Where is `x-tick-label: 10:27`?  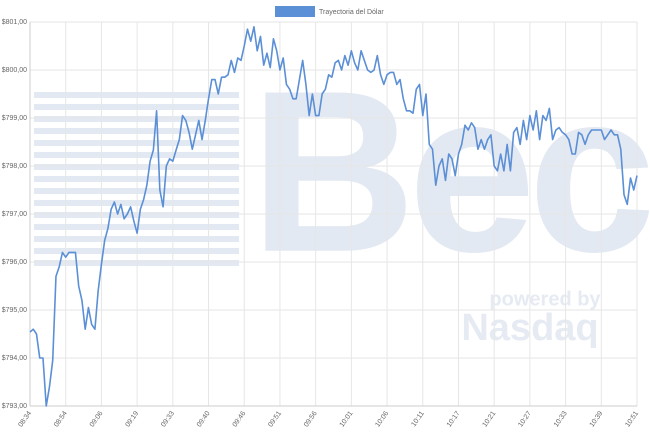
x-tick-label: 10:27 is located at coordinates (525, 419).